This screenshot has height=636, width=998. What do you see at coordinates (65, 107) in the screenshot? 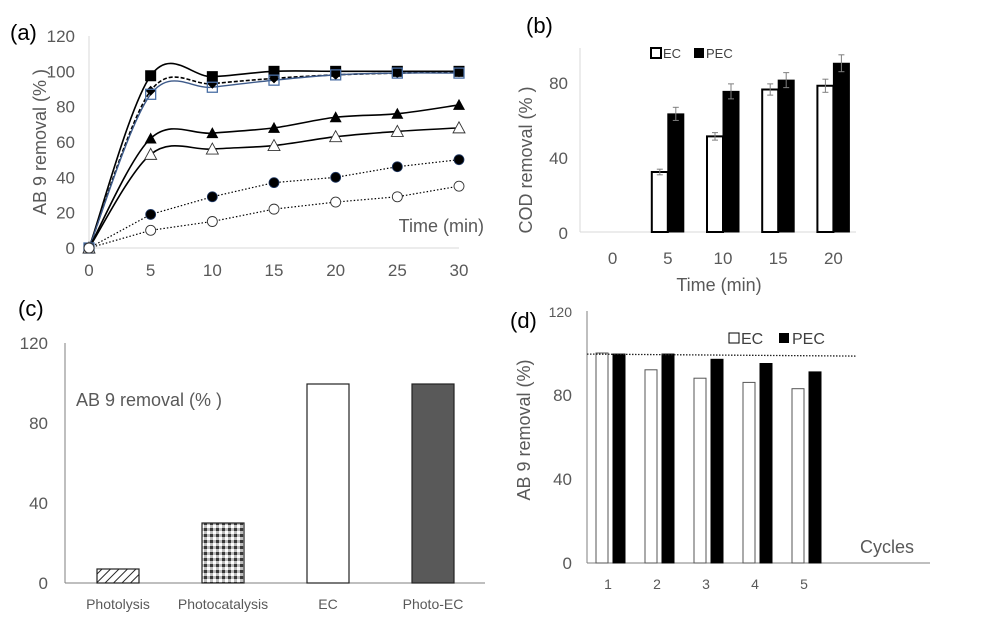
I see `panel-a-y-tick-label: 80` at bounding box center [65, 107].